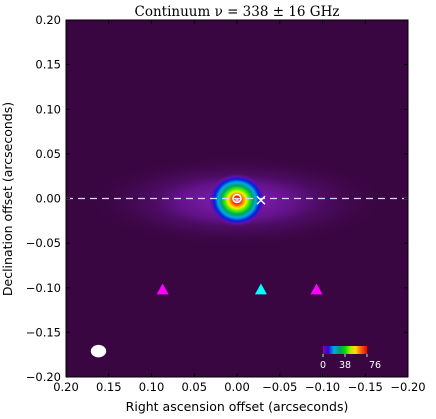 The height and width of the screenshot is (419, 436). What do you see at coordinates (237, 387) in the screenshot?
I see `x-tick-label: 0.00` at bounding box center [237, 387].